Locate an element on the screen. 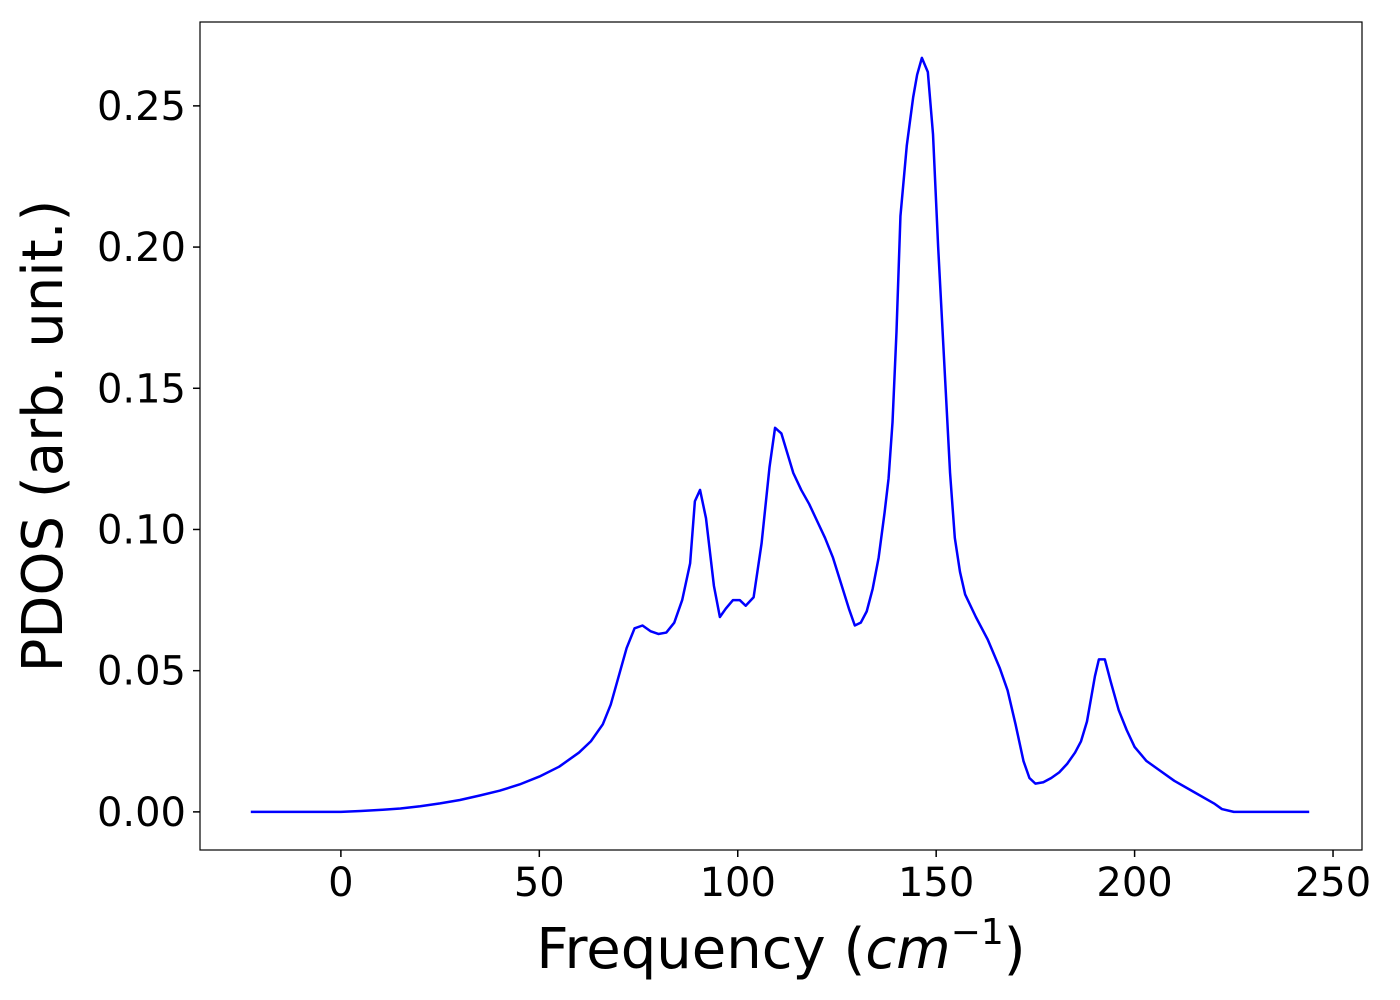 This screenshot has width=1400, height=1000. x-label-close: ) is located at coordinates (1015, 949).